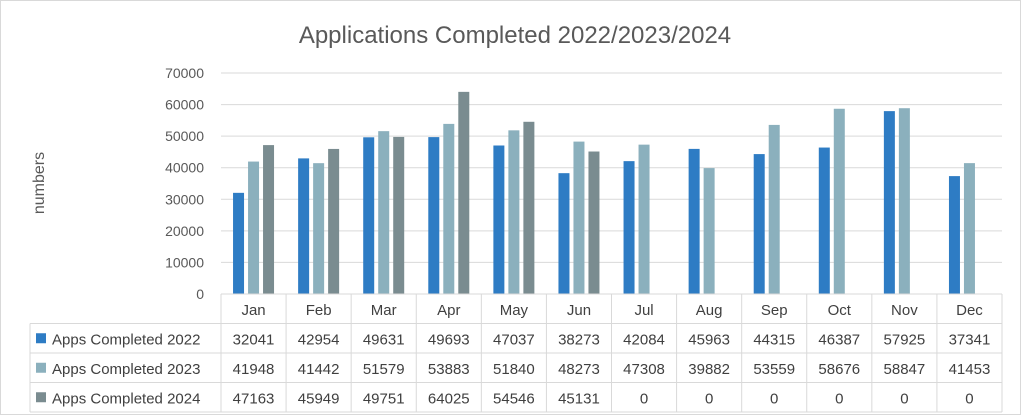 The width and height of the screenshot is (1021, 420). Describe the element at coordinates (384, 339) in the screenshot. I see `data-table-cell: 49631` at that location.